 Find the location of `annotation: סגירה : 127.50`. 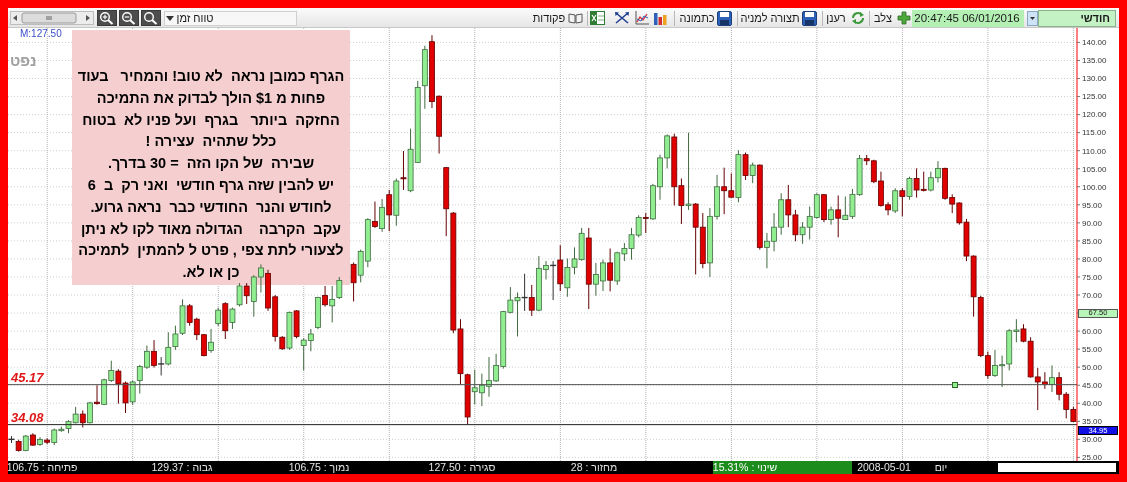

annotation: סגירה : 127.50 is located at coordinates (462, 467).